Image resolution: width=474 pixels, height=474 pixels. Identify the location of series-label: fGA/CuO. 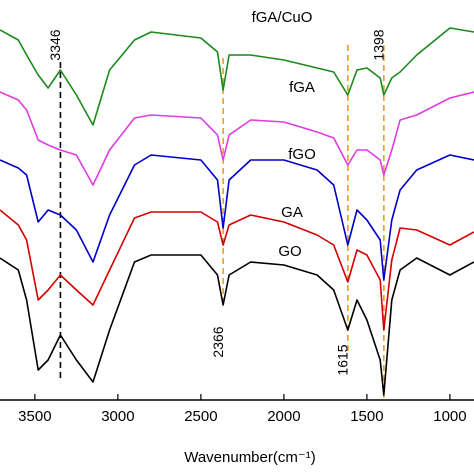
(282, 17).